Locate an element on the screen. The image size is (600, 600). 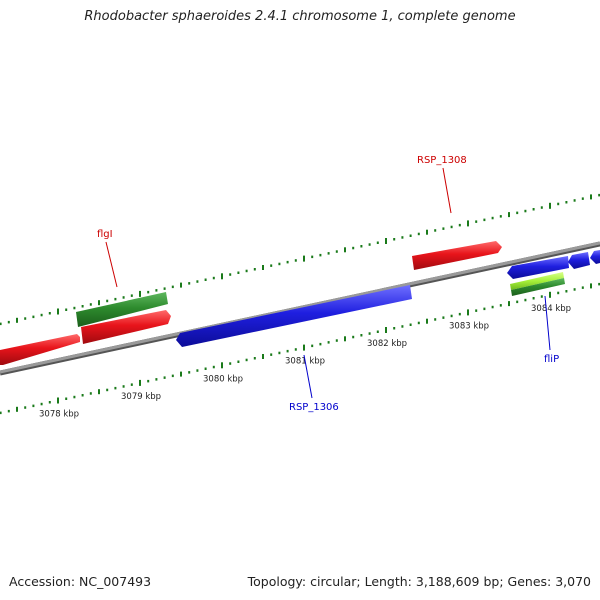
gene-label-fliP: fliP is located at coordinates (551, 359).